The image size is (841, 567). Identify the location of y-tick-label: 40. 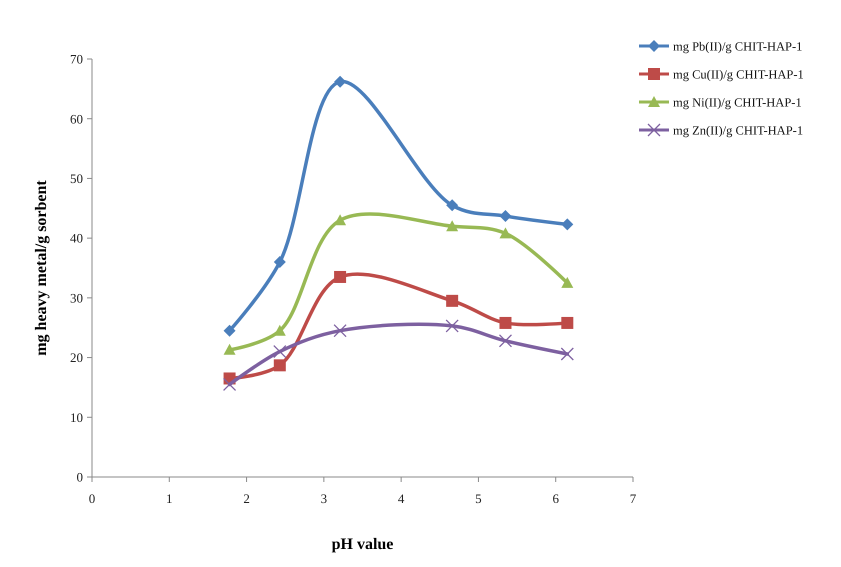
(76, 238).